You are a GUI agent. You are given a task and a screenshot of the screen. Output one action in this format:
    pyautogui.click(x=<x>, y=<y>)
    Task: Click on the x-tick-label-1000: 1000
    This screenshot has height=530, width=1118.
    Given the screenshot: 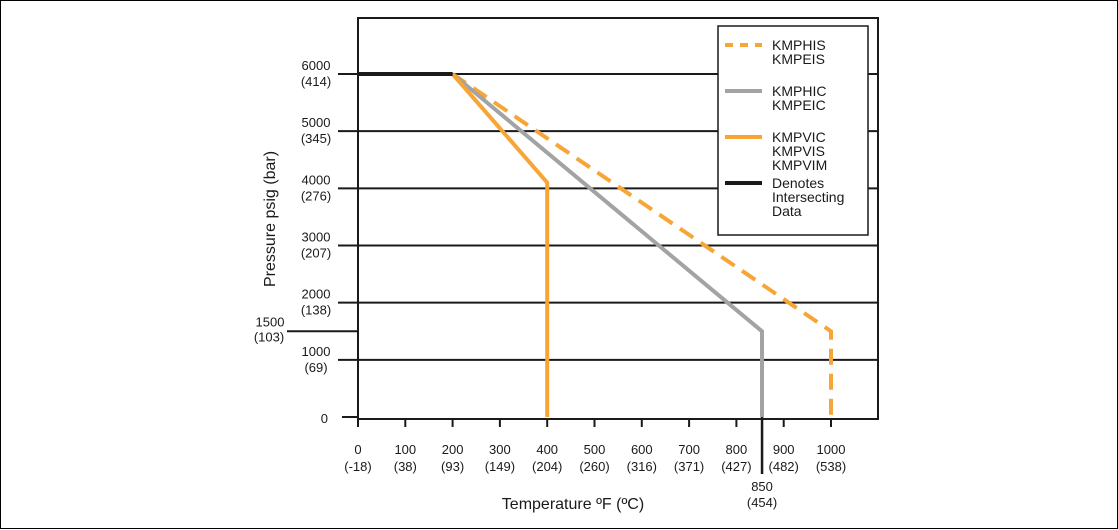 What is the action you would take?
    pyautogui.click(x=831, y=449)
    